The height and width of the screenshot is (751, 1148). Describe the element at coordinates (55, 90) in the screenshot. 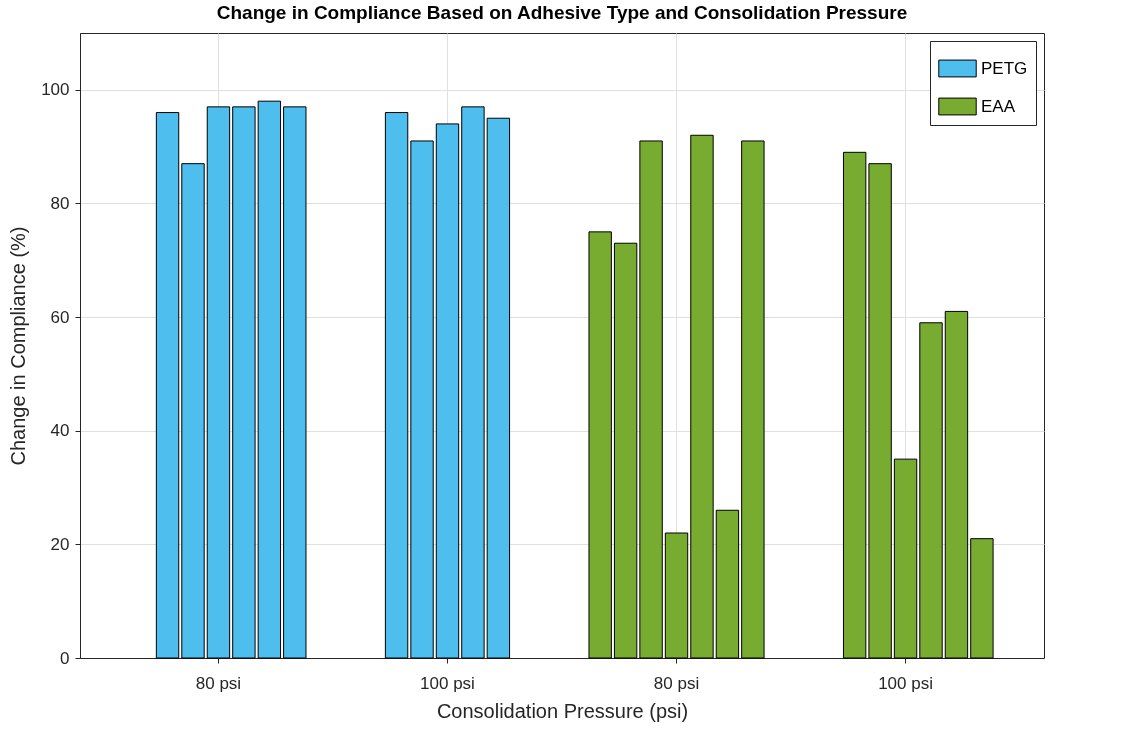

I see `y-tick-label: 100` at that location.